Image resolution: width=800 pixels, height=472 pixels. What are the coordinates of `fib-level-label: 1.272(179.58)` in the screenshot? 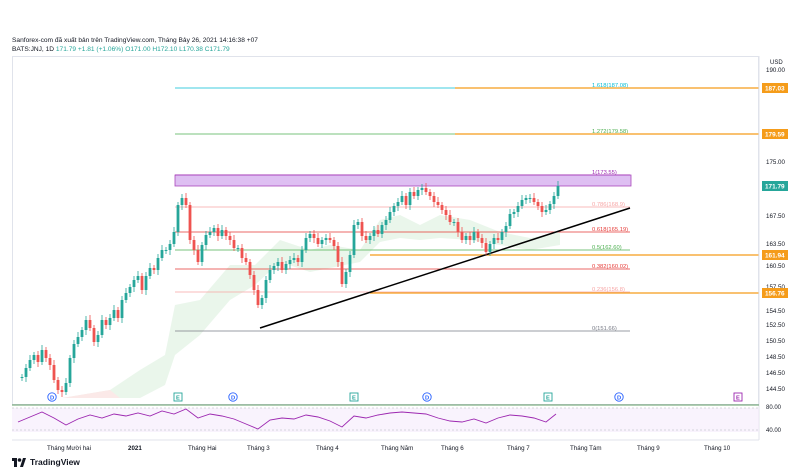 It's located at (610, 132).